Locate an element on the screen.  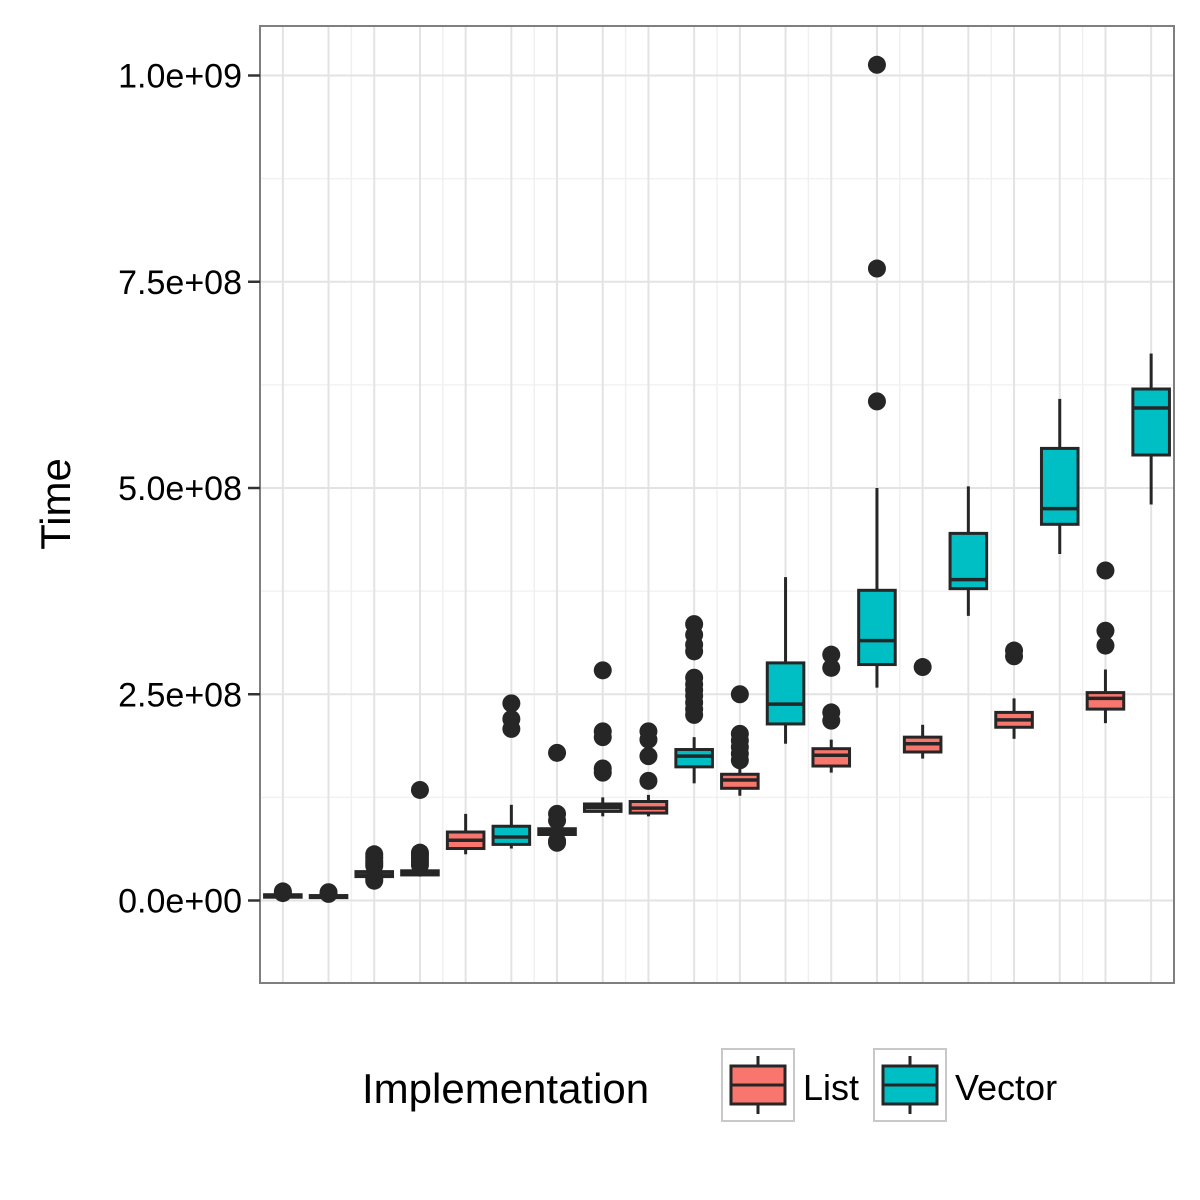
legend: Implementation List Vector is located at coordinates (709, 1085).